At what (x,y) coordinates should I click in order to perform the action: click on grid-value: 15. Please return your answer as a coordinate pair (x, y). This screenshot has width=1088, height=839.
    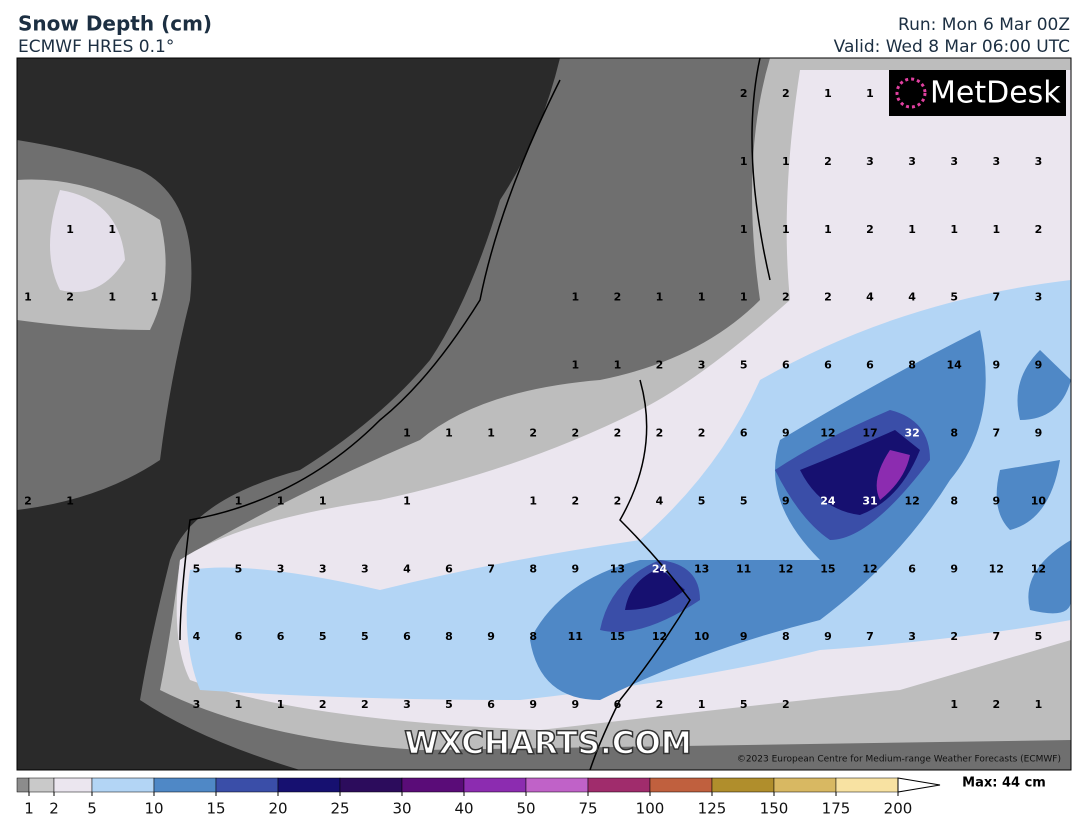
    Looking at the image, I should click on (827, 568).